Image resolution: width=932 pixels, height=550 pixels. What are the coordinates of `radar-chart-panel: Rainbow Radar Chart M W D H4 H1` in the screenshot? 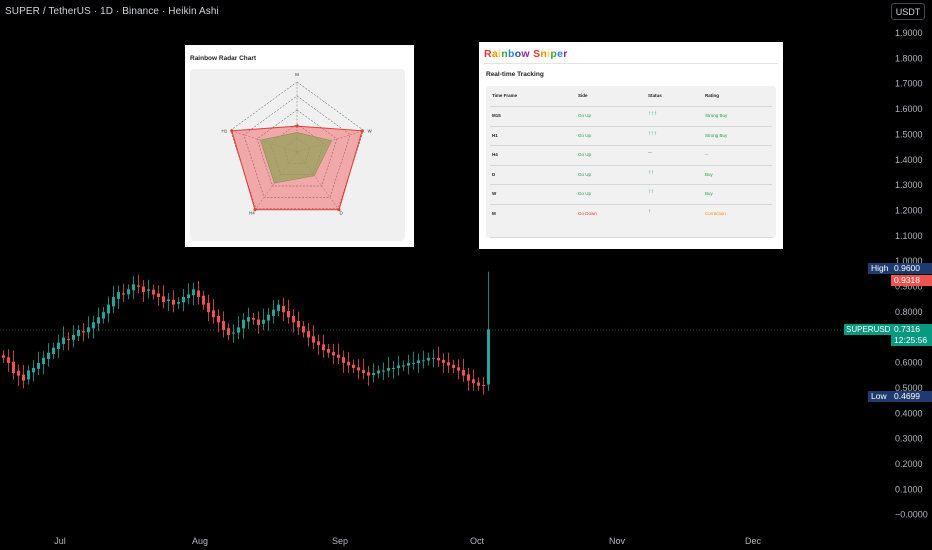 It's located at (299, 146).